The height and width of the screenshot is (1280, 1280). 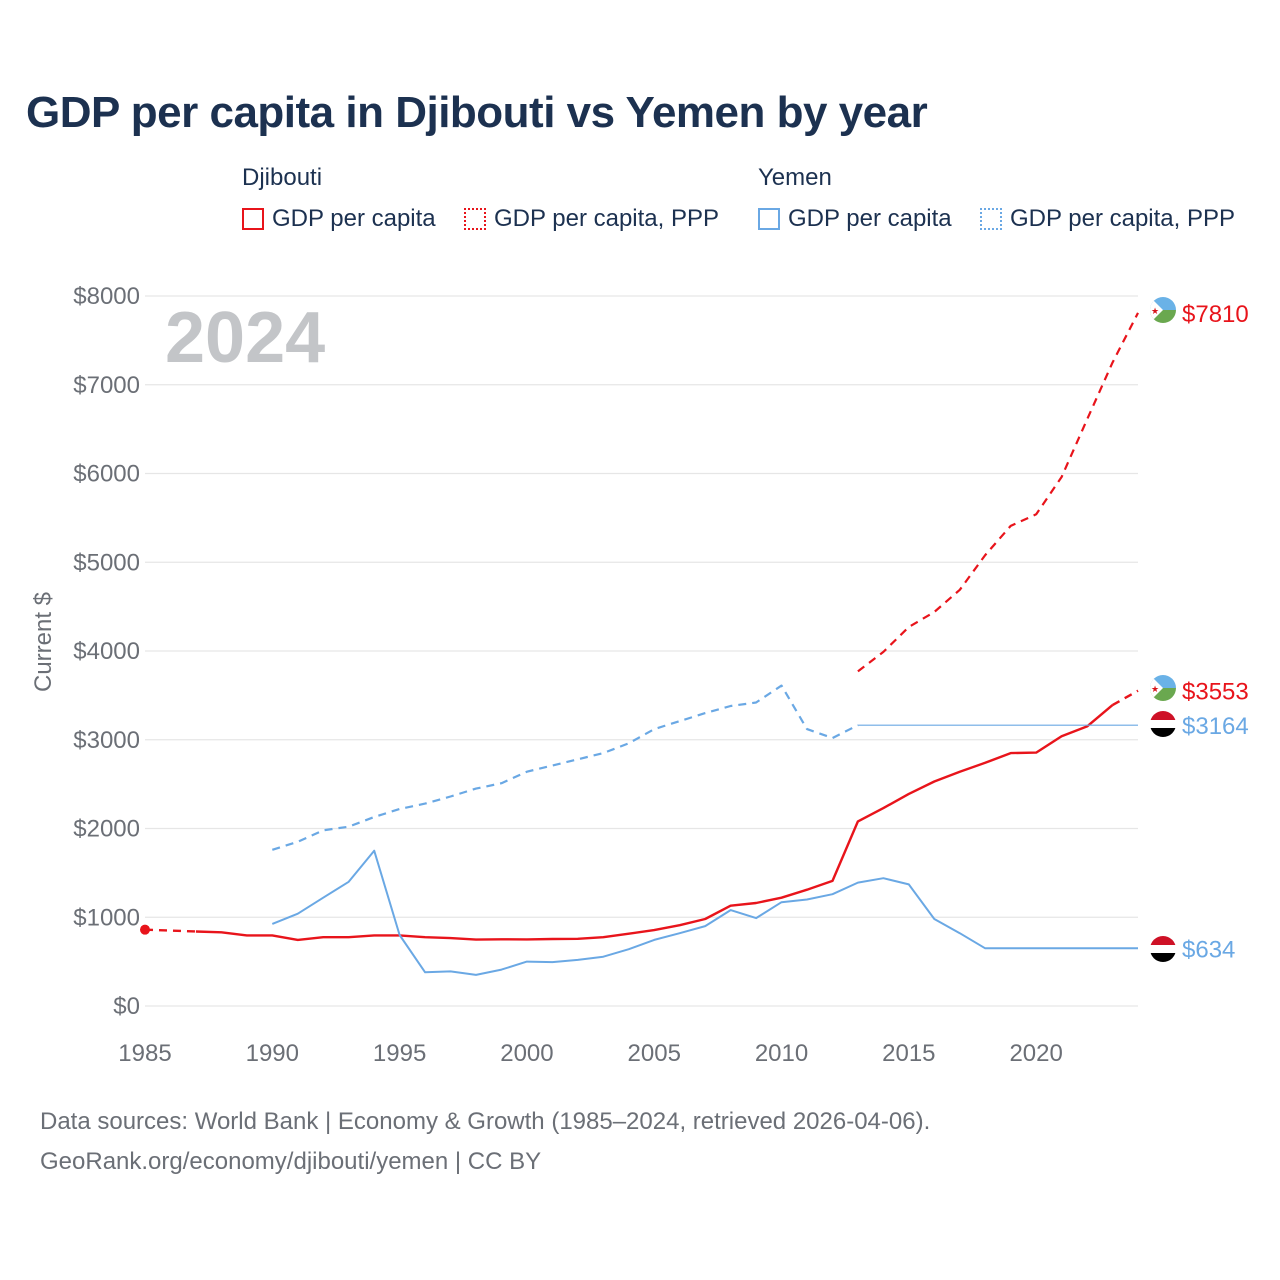 What do you see at coordinates (399, 1053) in the screenshot?
I see `x-tick-label: 1995` at bounding box center [399, 1053].